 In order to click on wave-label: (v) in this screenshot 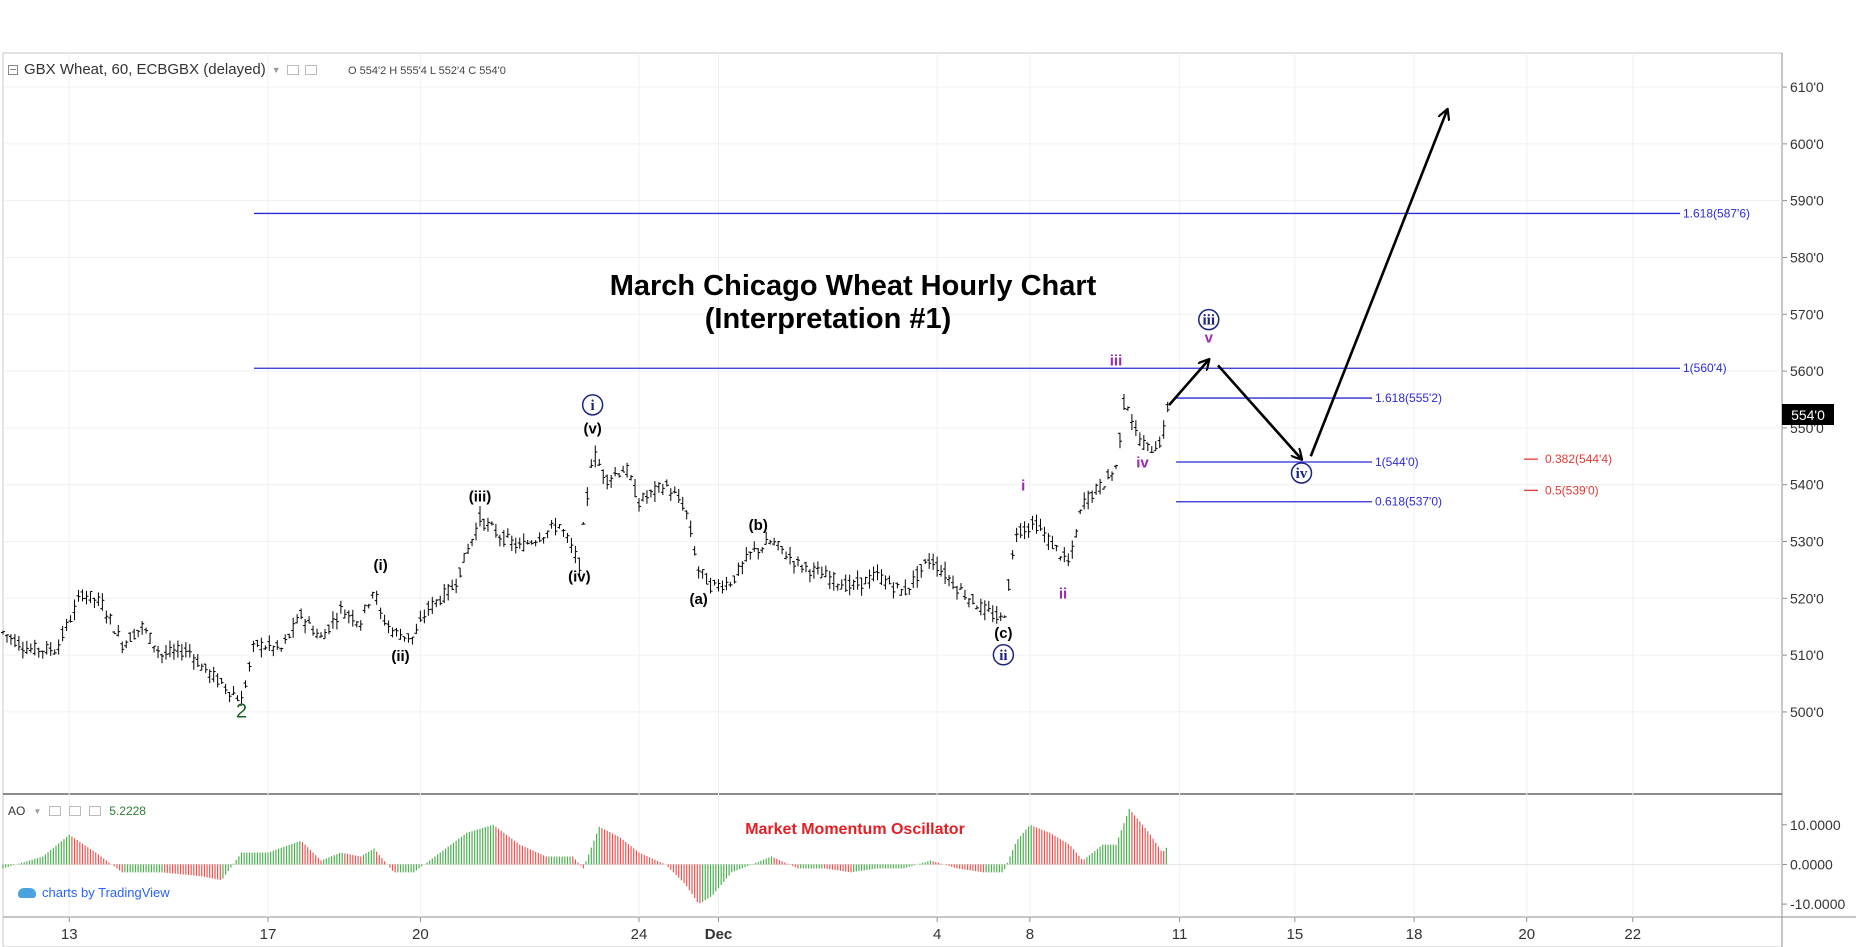, I will do `click(592, 429)`.